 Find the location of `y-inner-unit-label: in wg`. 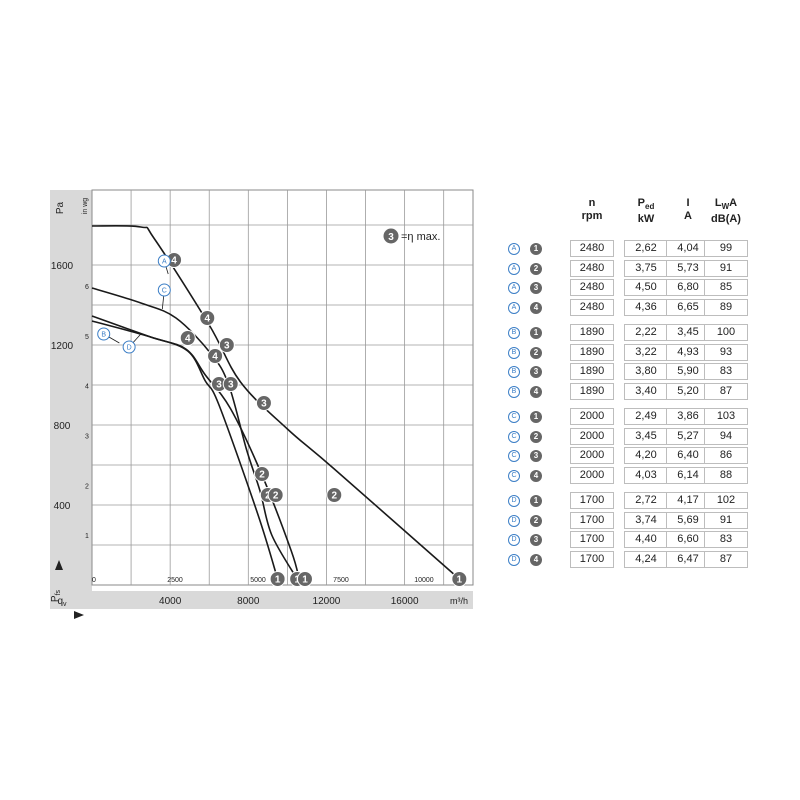

y-inner-unit-label: in wg is located at coordinates (85, 206).